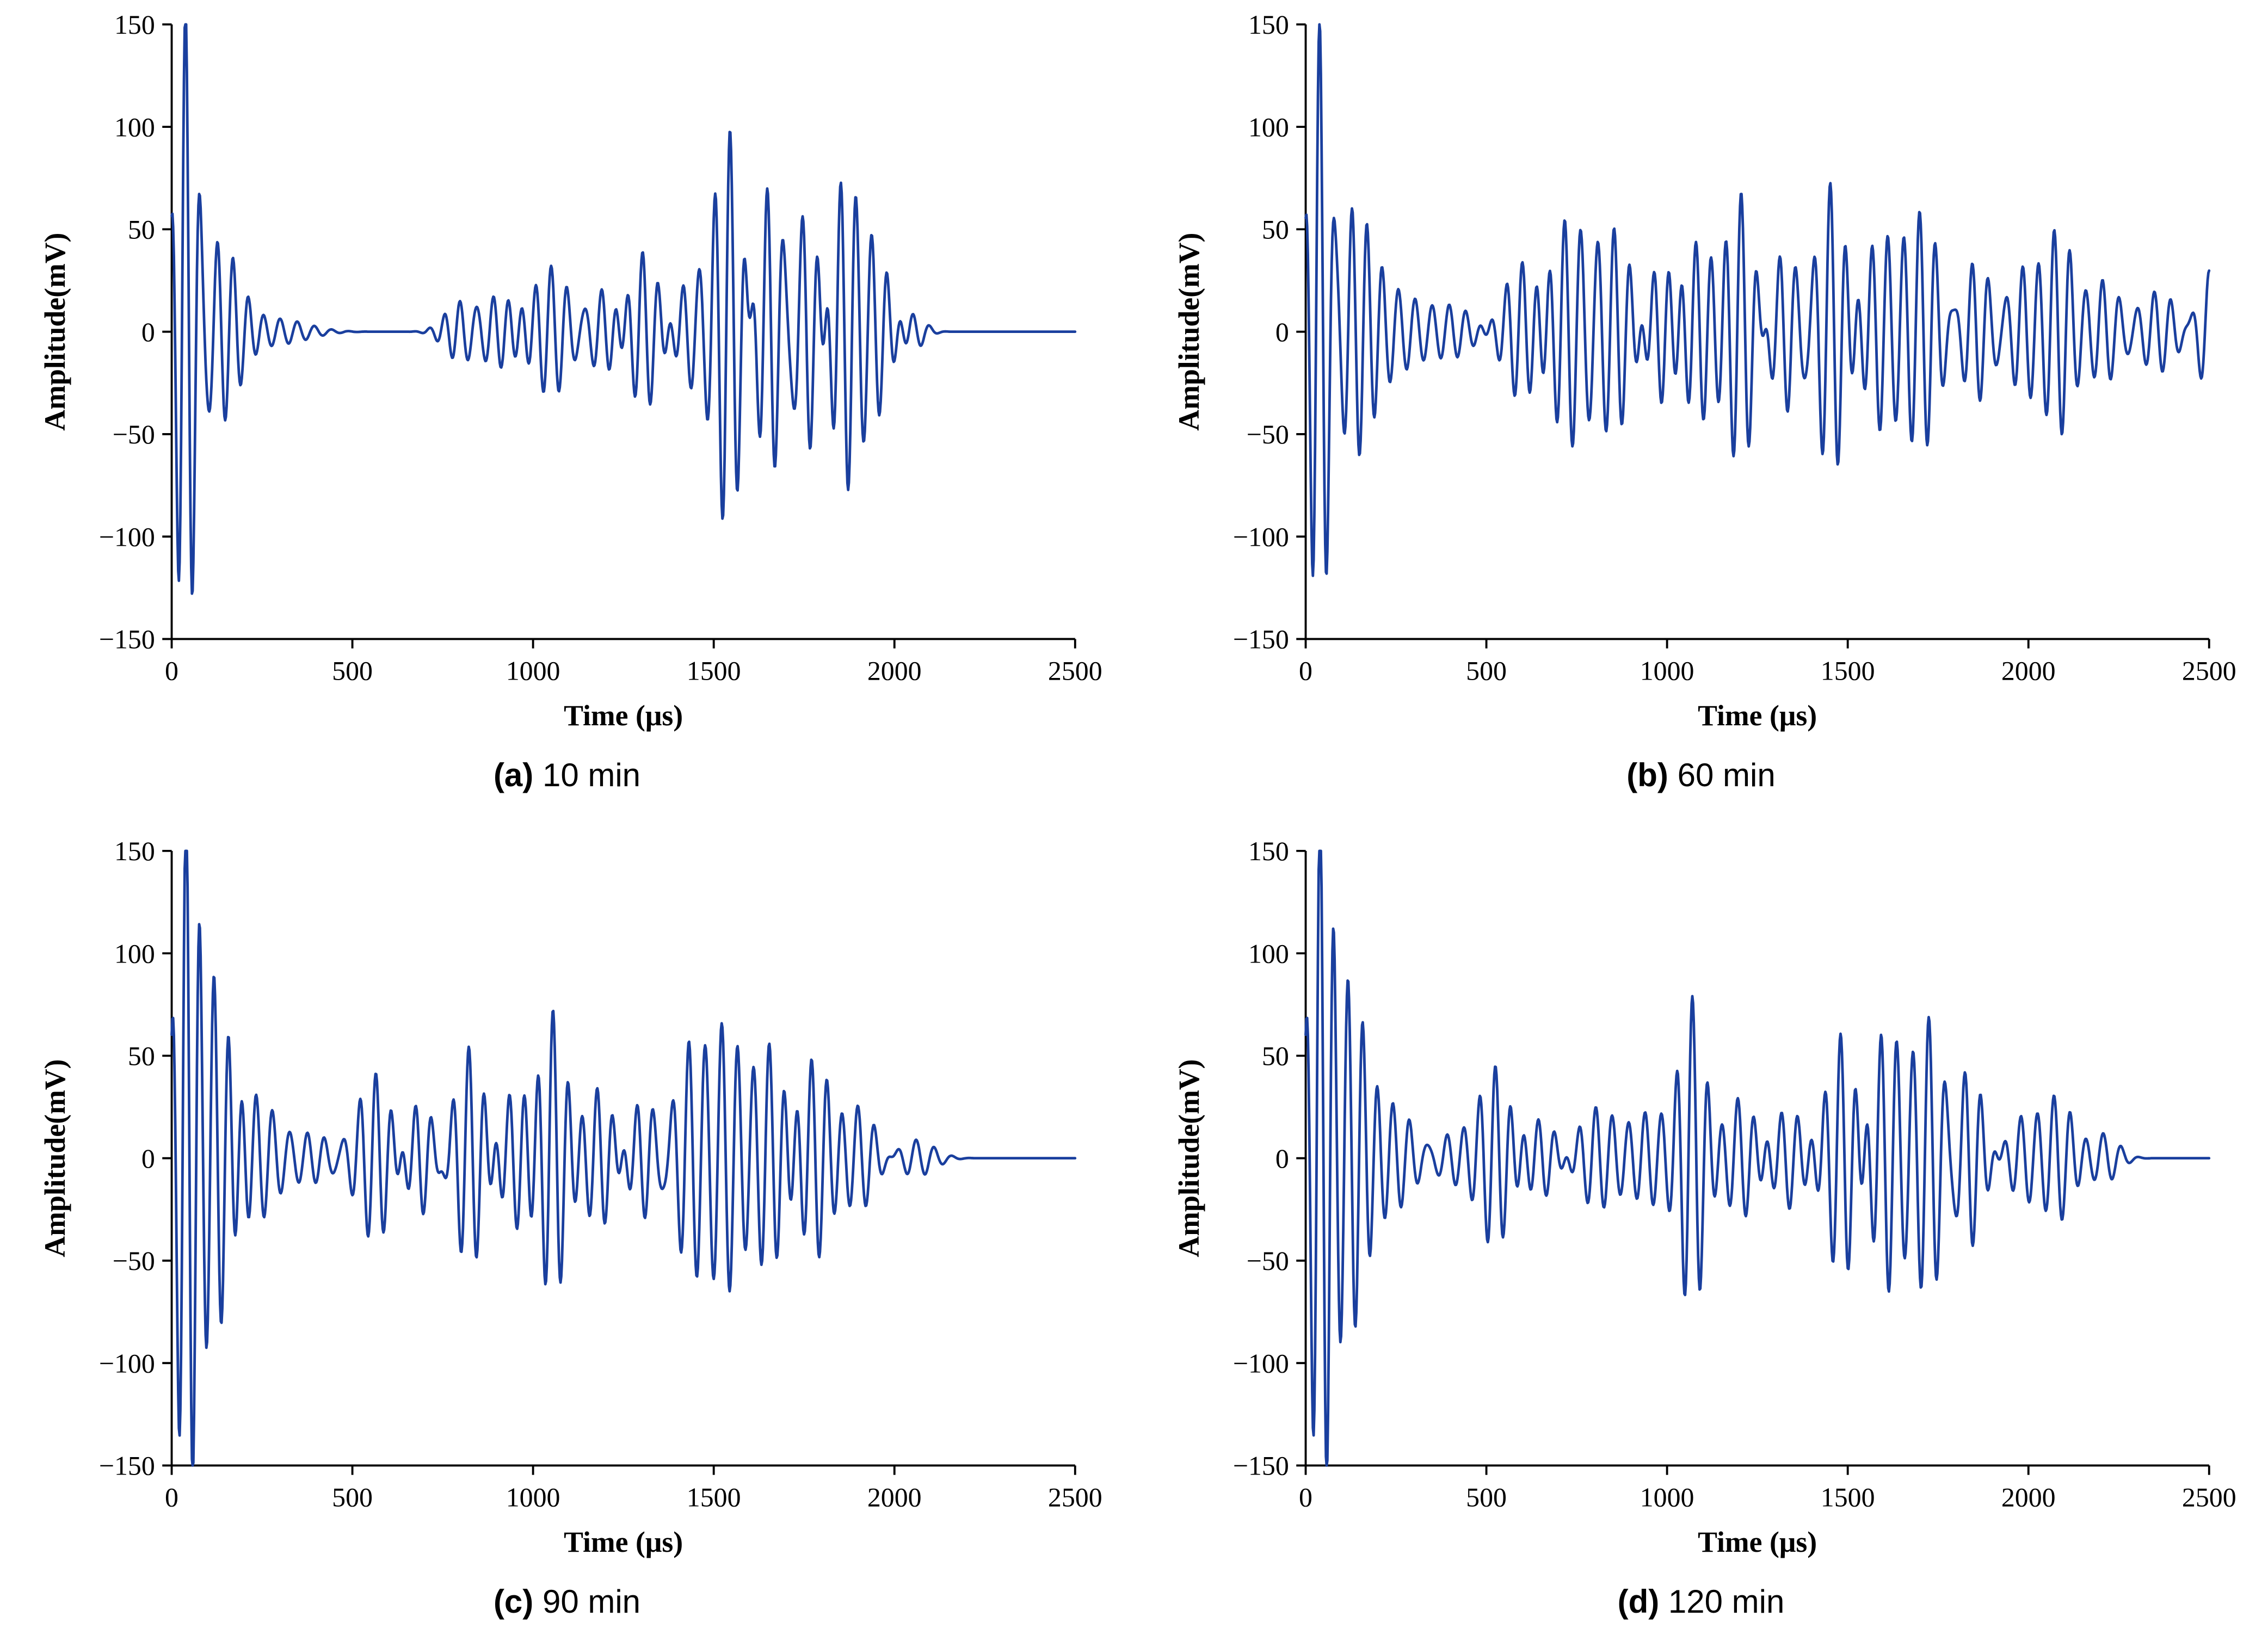  Describe the element at coordinates (1726, 776) in the screenshot. I see `caption-text: 60 min` at that location.